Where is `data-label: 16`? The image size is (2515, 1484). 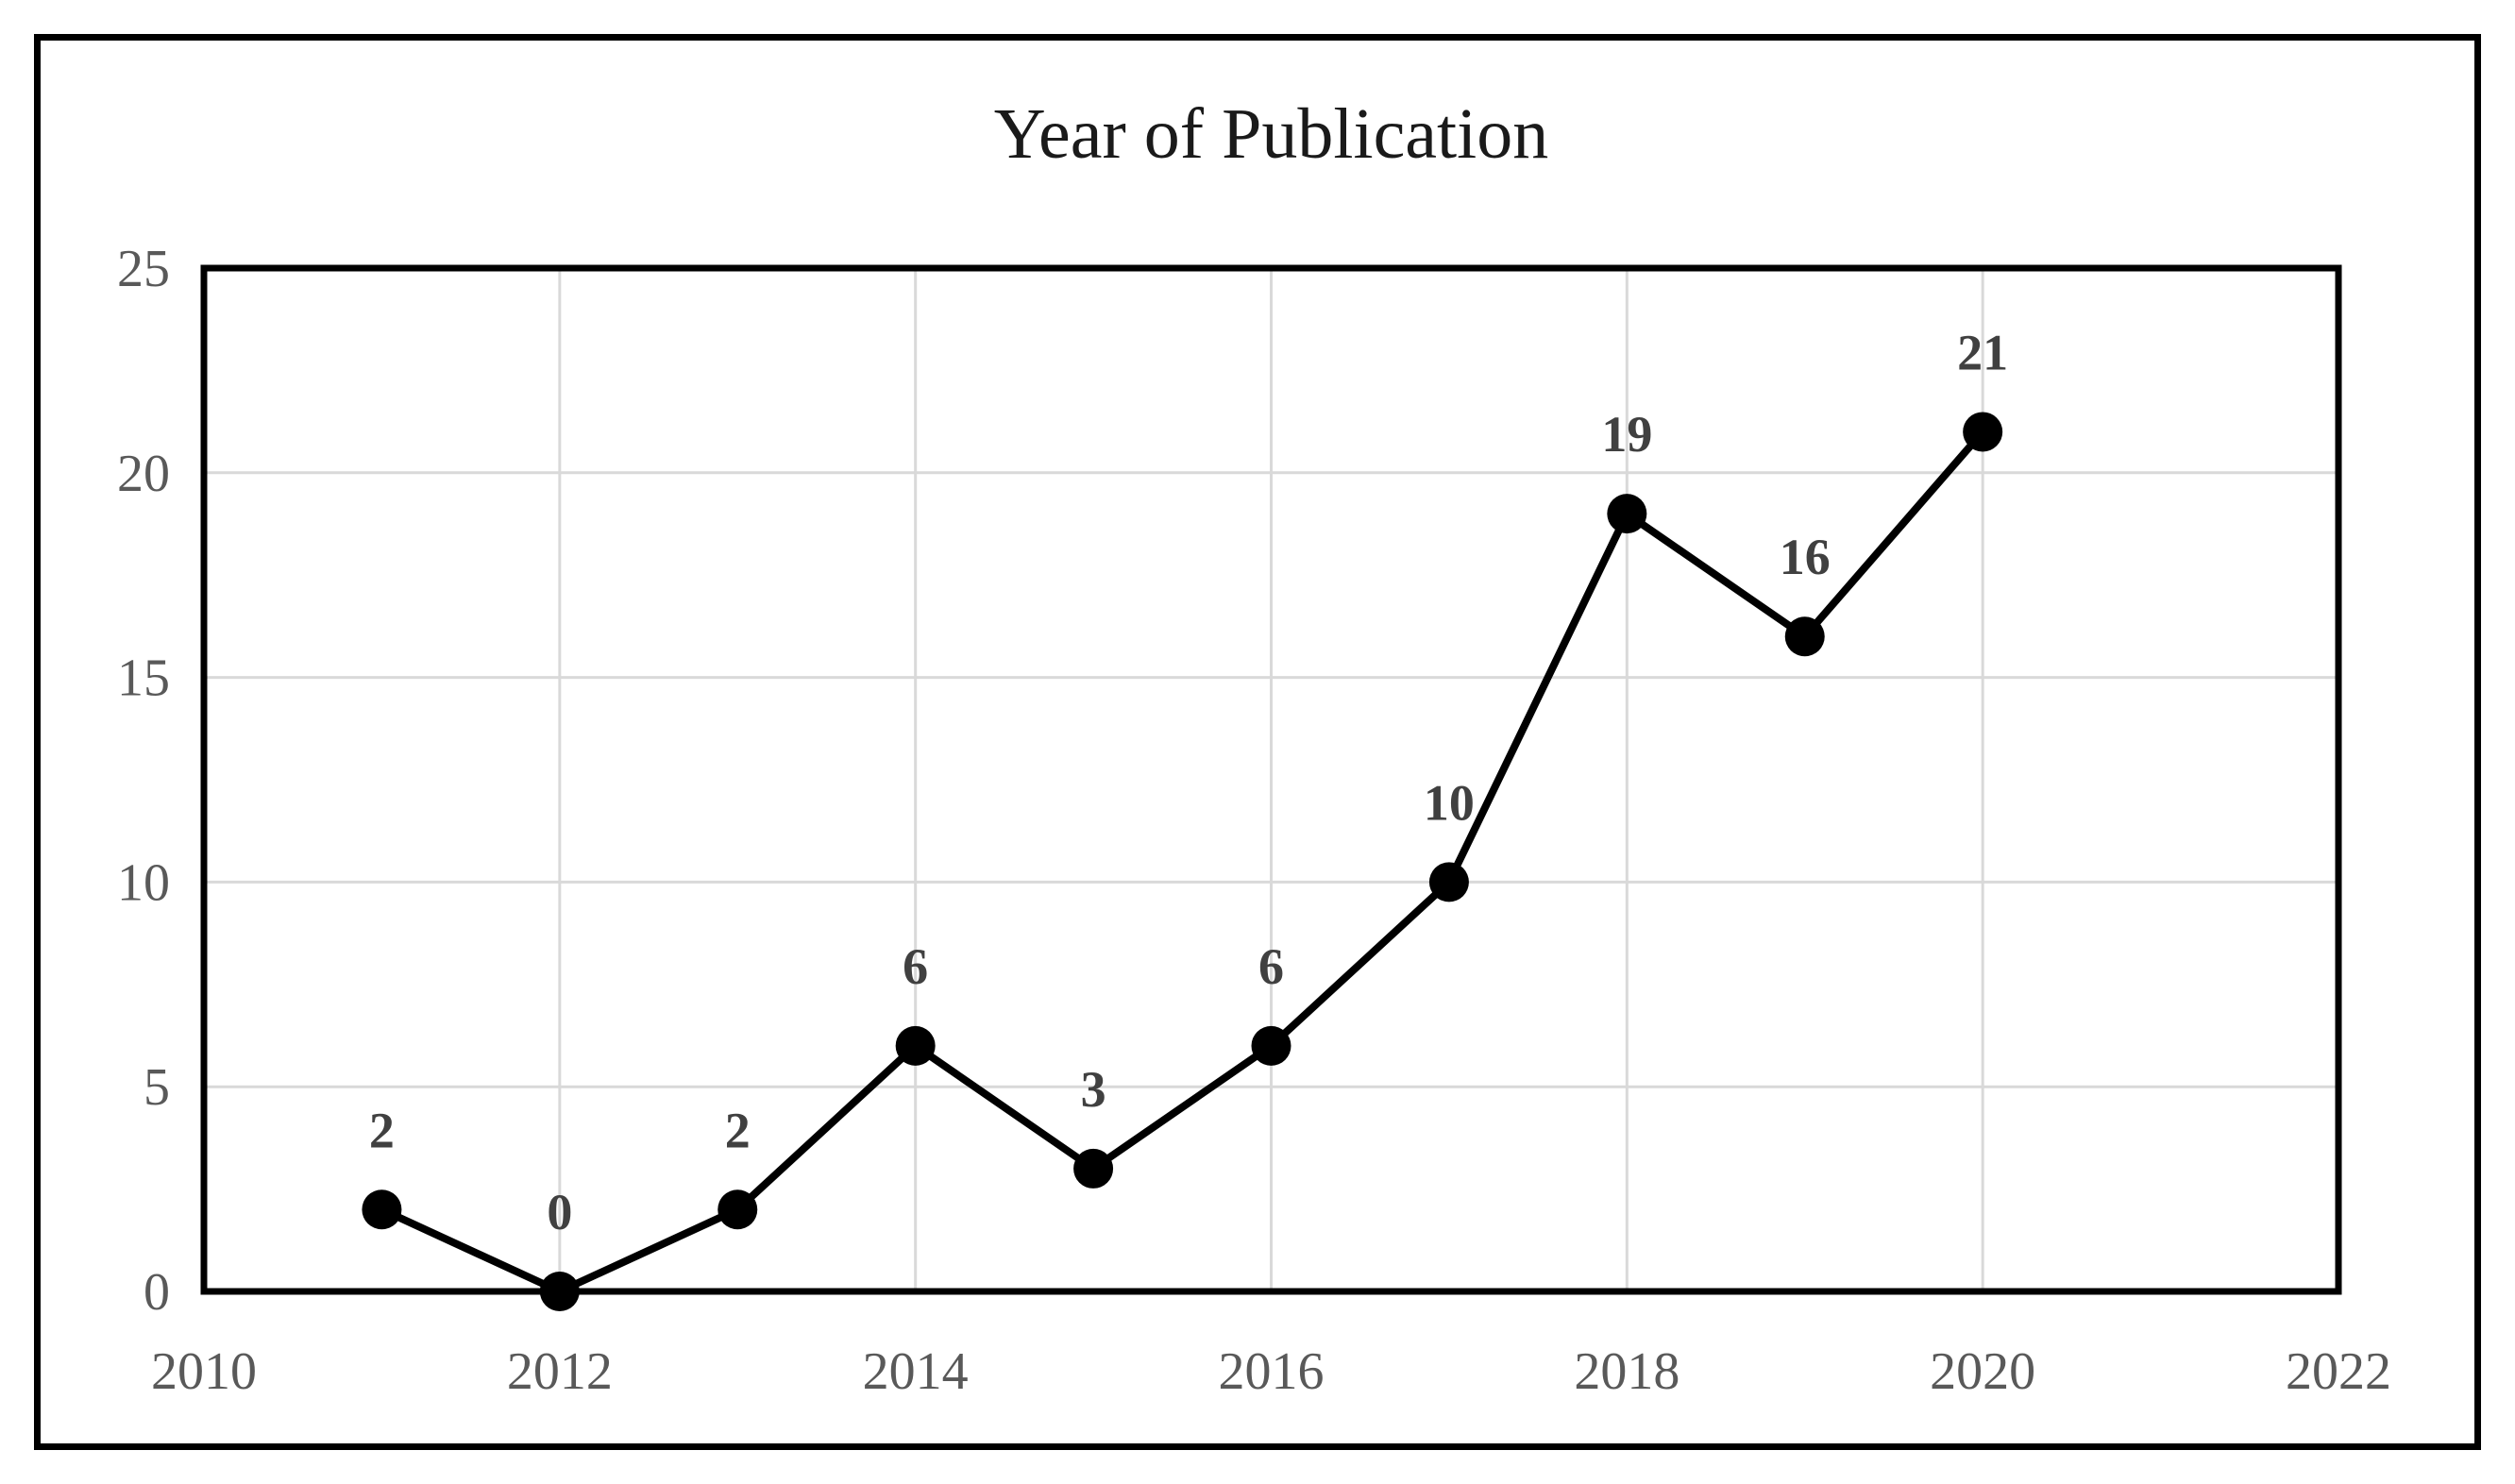 data-label: 16 is located at coordinates (1805, 557).